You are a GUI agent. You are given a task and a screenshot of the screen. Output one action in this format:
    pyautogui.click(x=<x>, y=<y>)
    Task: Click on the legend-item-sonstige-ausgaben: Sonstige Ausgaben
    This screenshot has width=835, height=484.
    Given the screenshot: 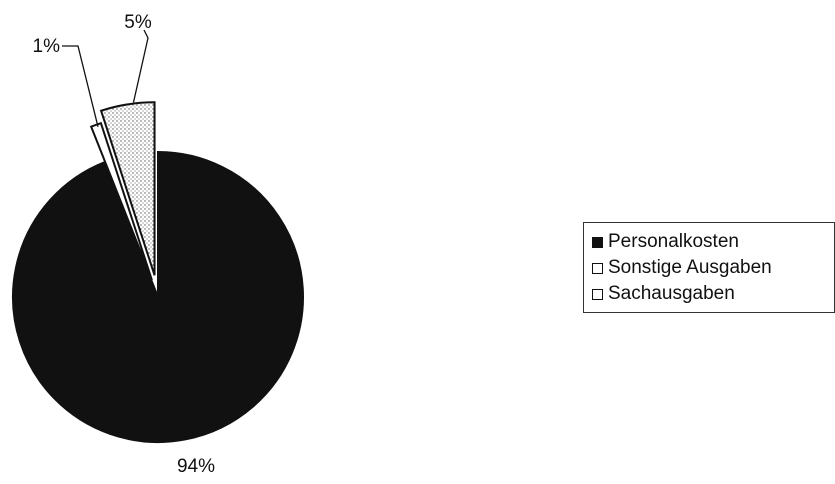 What is the action you would take?
    pyautogui.click(x=682, y=268)
    